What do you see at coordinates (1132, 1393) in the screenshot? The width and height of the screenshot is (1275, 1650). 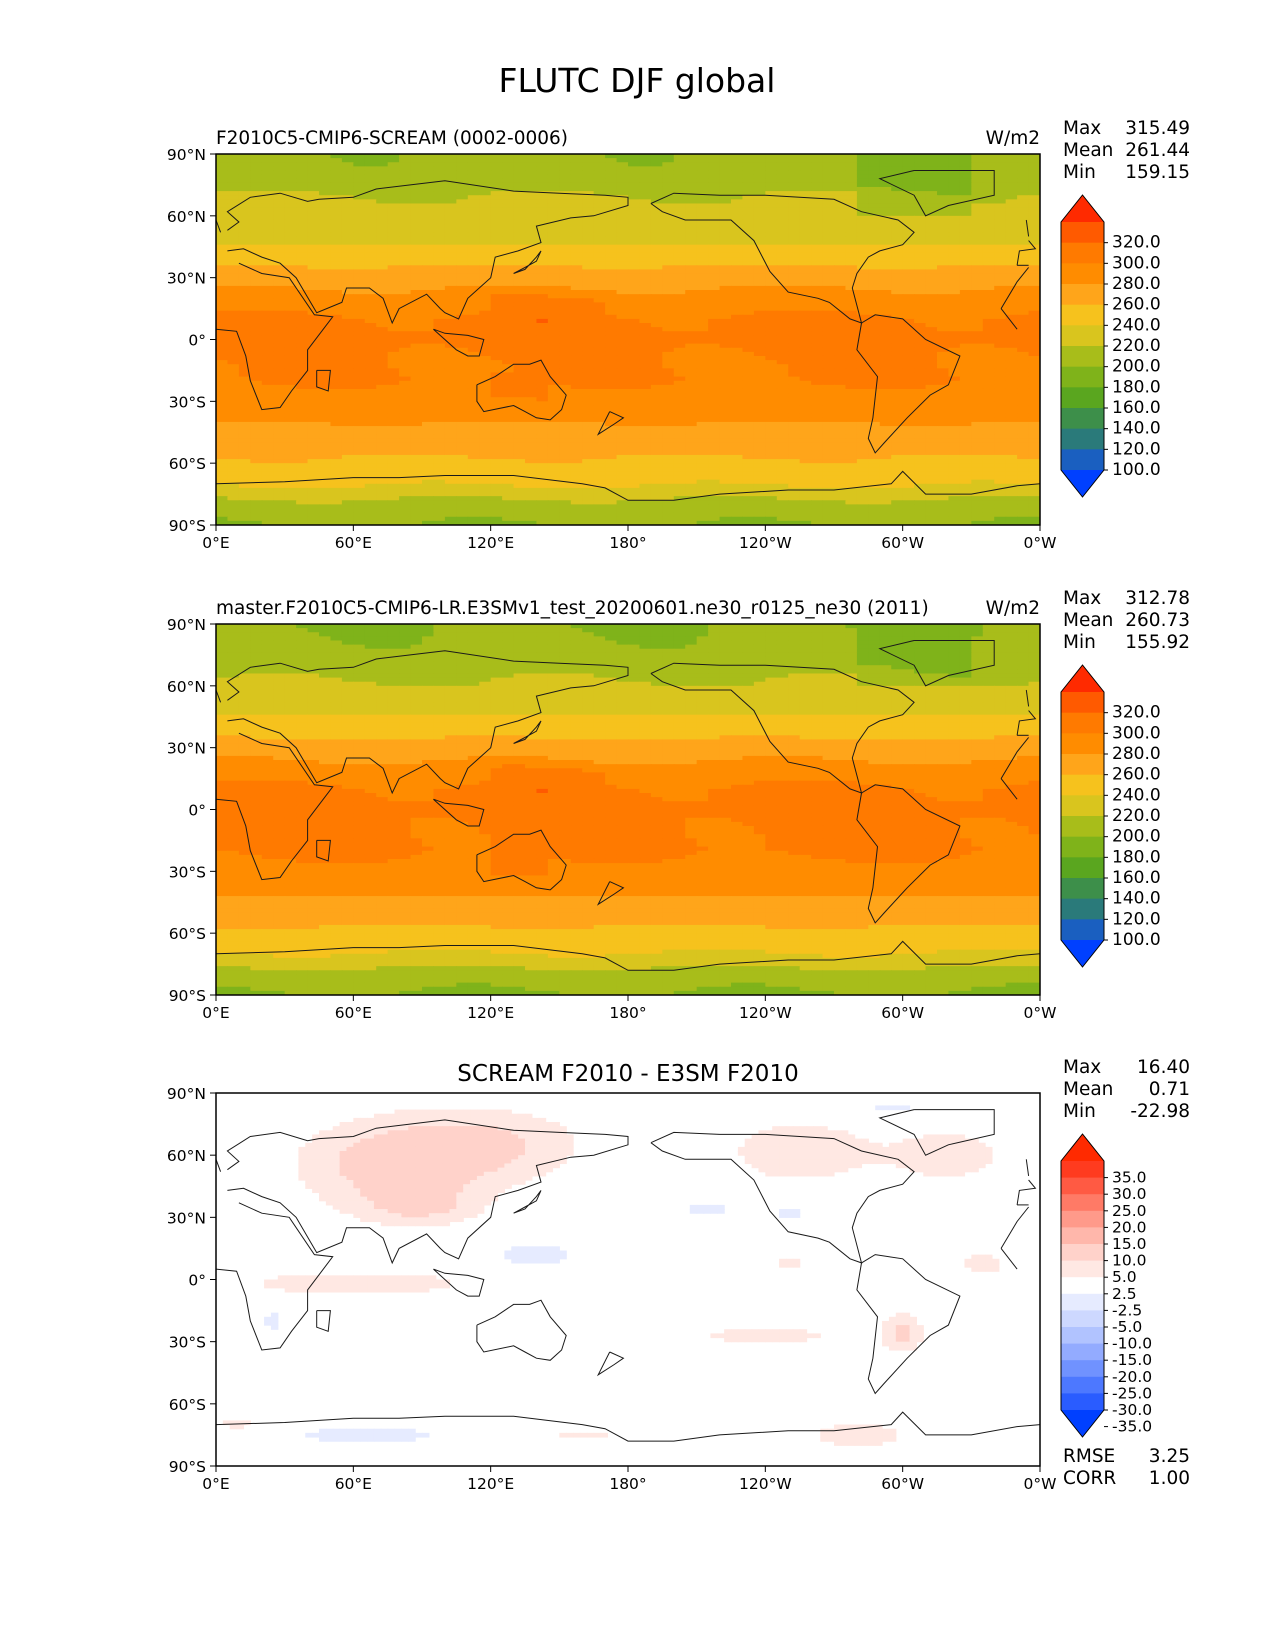 I see `colorbar-tick-label: -25.0` at bounding box center [1132, 1393].